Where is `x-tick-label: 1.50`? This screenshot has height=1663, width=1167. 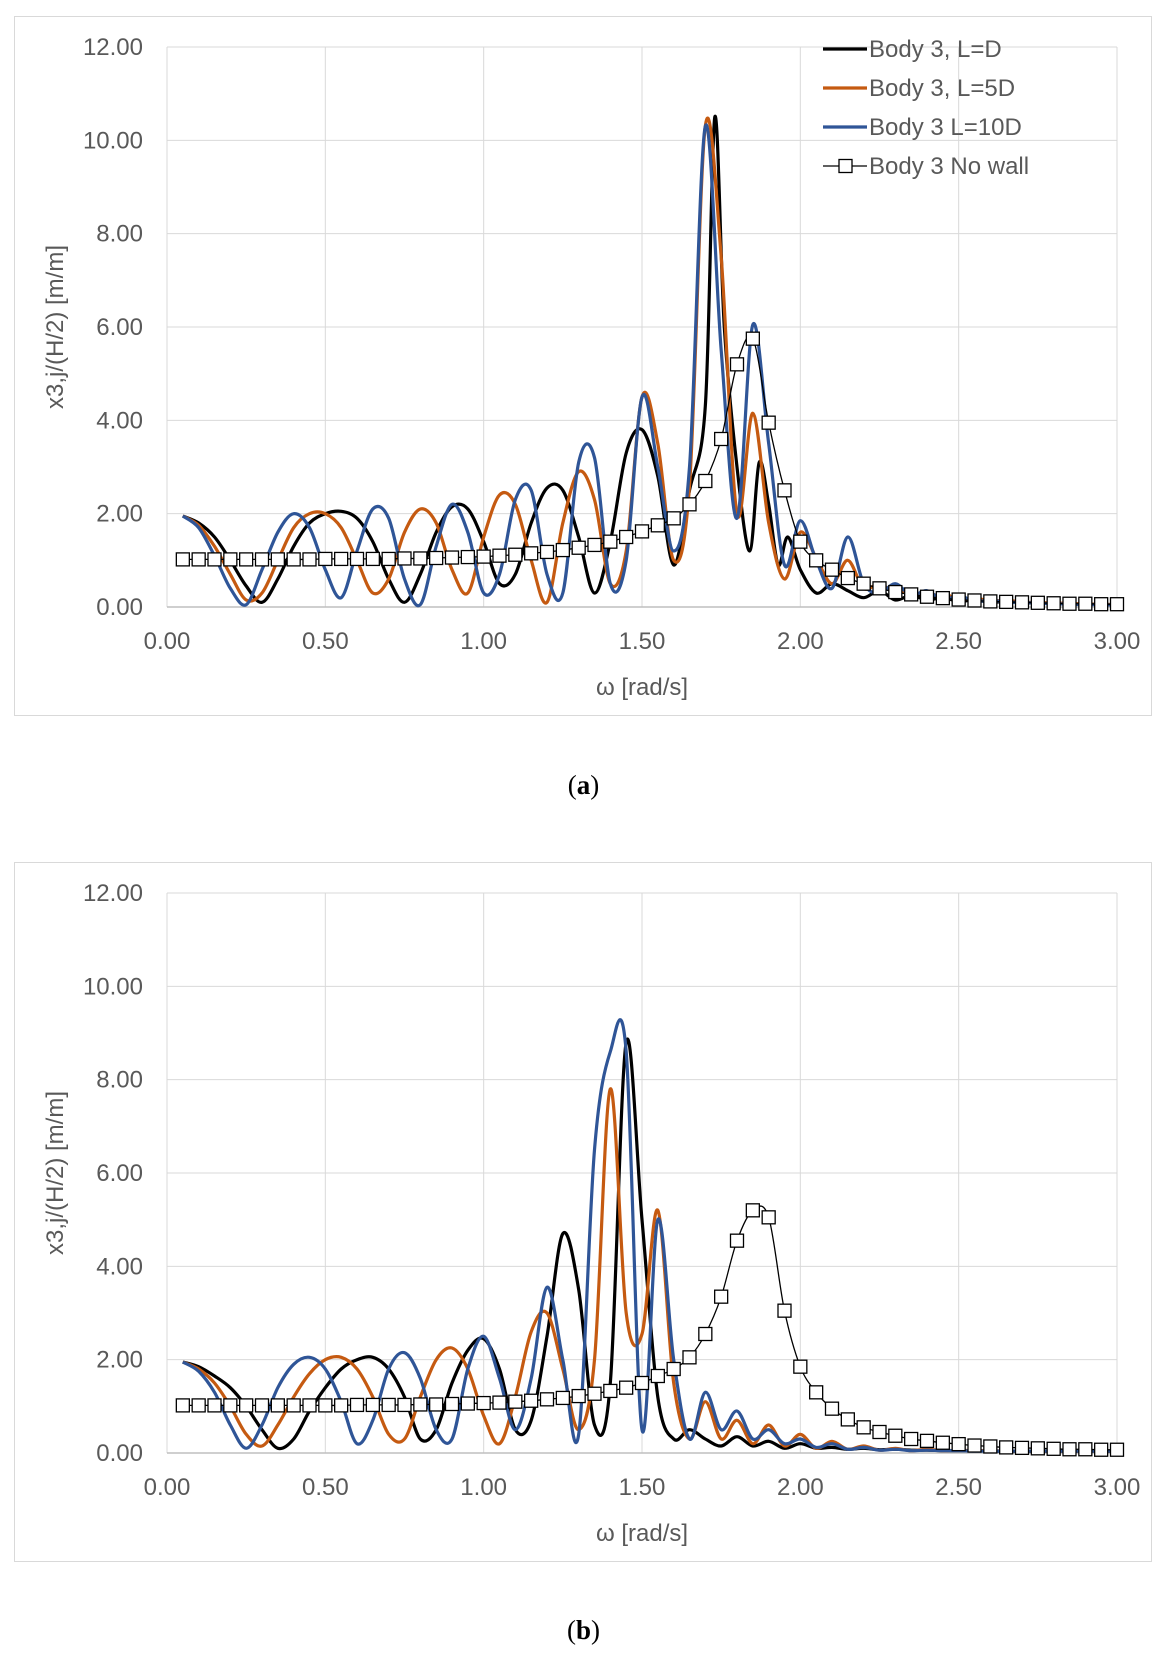
x-tick-label: 1.50 is located at coordinates (642, 641).